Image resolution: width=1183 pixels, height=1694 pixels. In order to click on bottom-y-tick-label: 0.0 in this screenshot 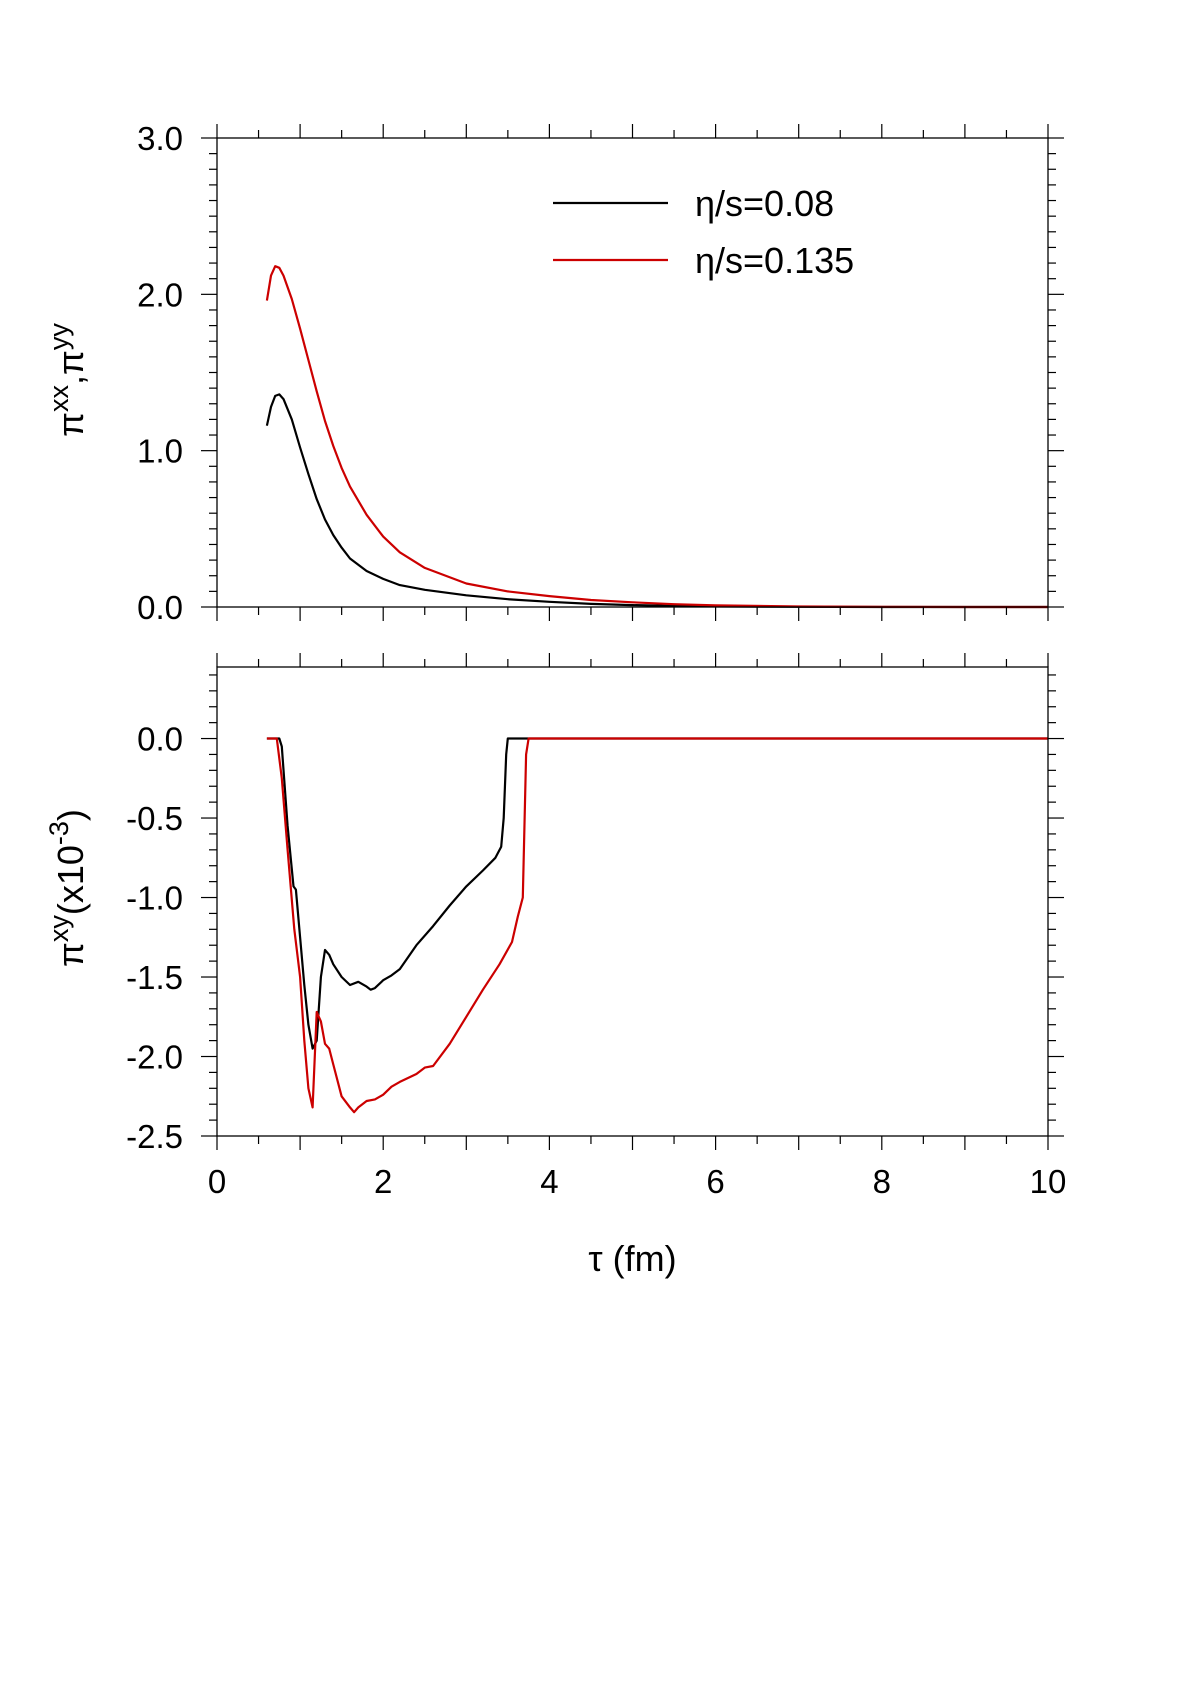, I will do `click(160, 739)`.